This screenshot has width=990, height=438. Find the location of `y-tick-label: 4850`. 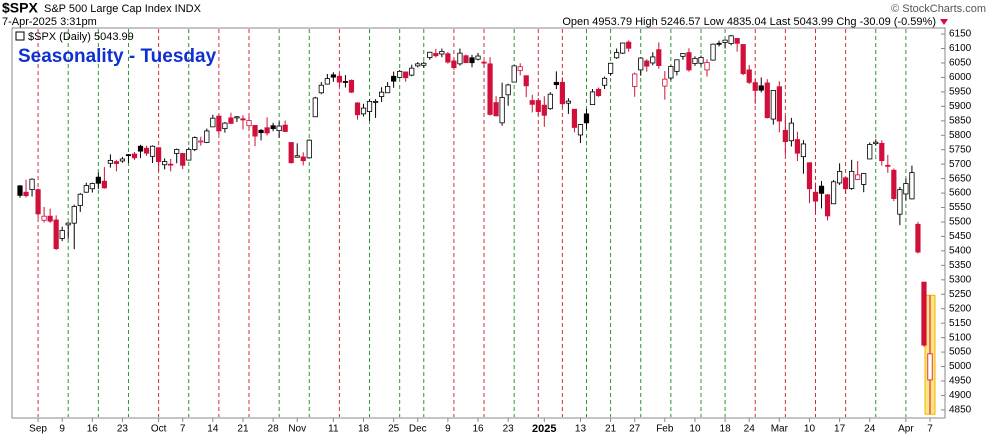

y-tick-label: 4850 is located at coordinates (960, 410).